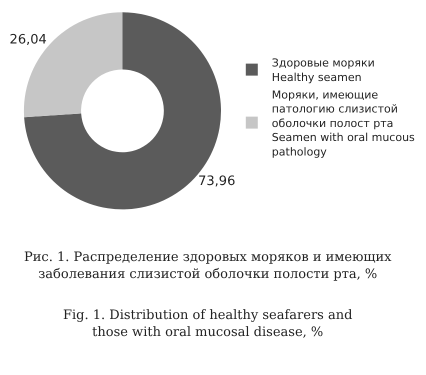  Describe the element at coordinates (28, 40) in the screenshot. I see `data-label: 26,04` at that location.